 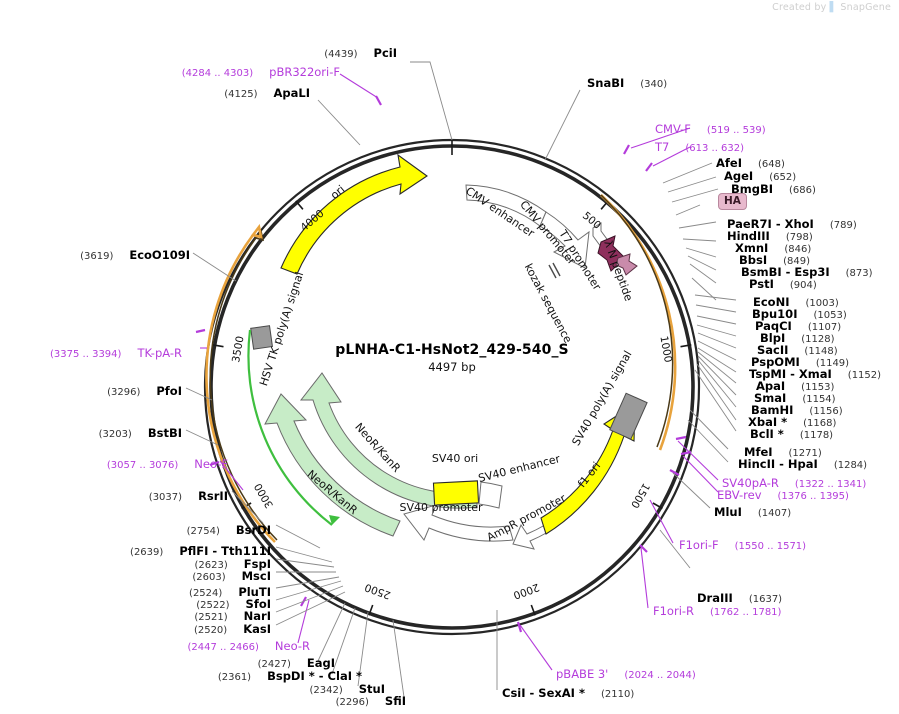 What do you see at coordinates (773, 188) in the screenshot?
I see `site-label-bmgbi: BmgBI (686)` at bounding box center [773, 188].